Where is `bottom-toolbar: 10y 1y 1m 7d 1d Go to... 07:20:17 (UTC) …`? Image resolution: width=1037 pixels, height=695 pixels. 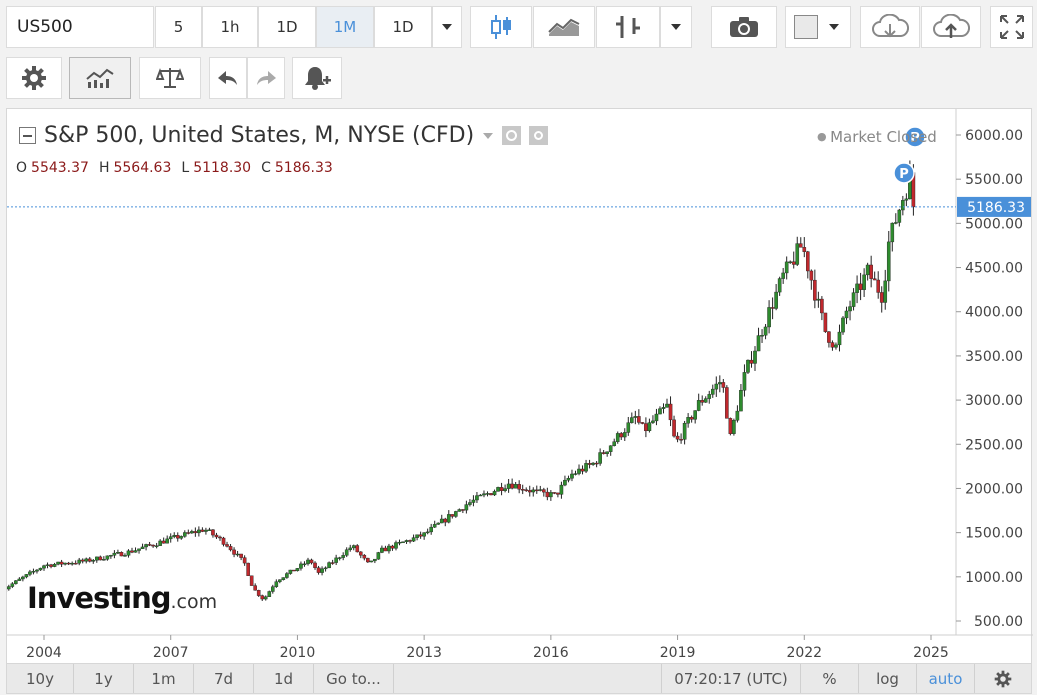 bottom-toolbar: 10y 1y 1m 7d 1d Go to... 07:20:17 (UTC) … is located at coordinates (519, 679).